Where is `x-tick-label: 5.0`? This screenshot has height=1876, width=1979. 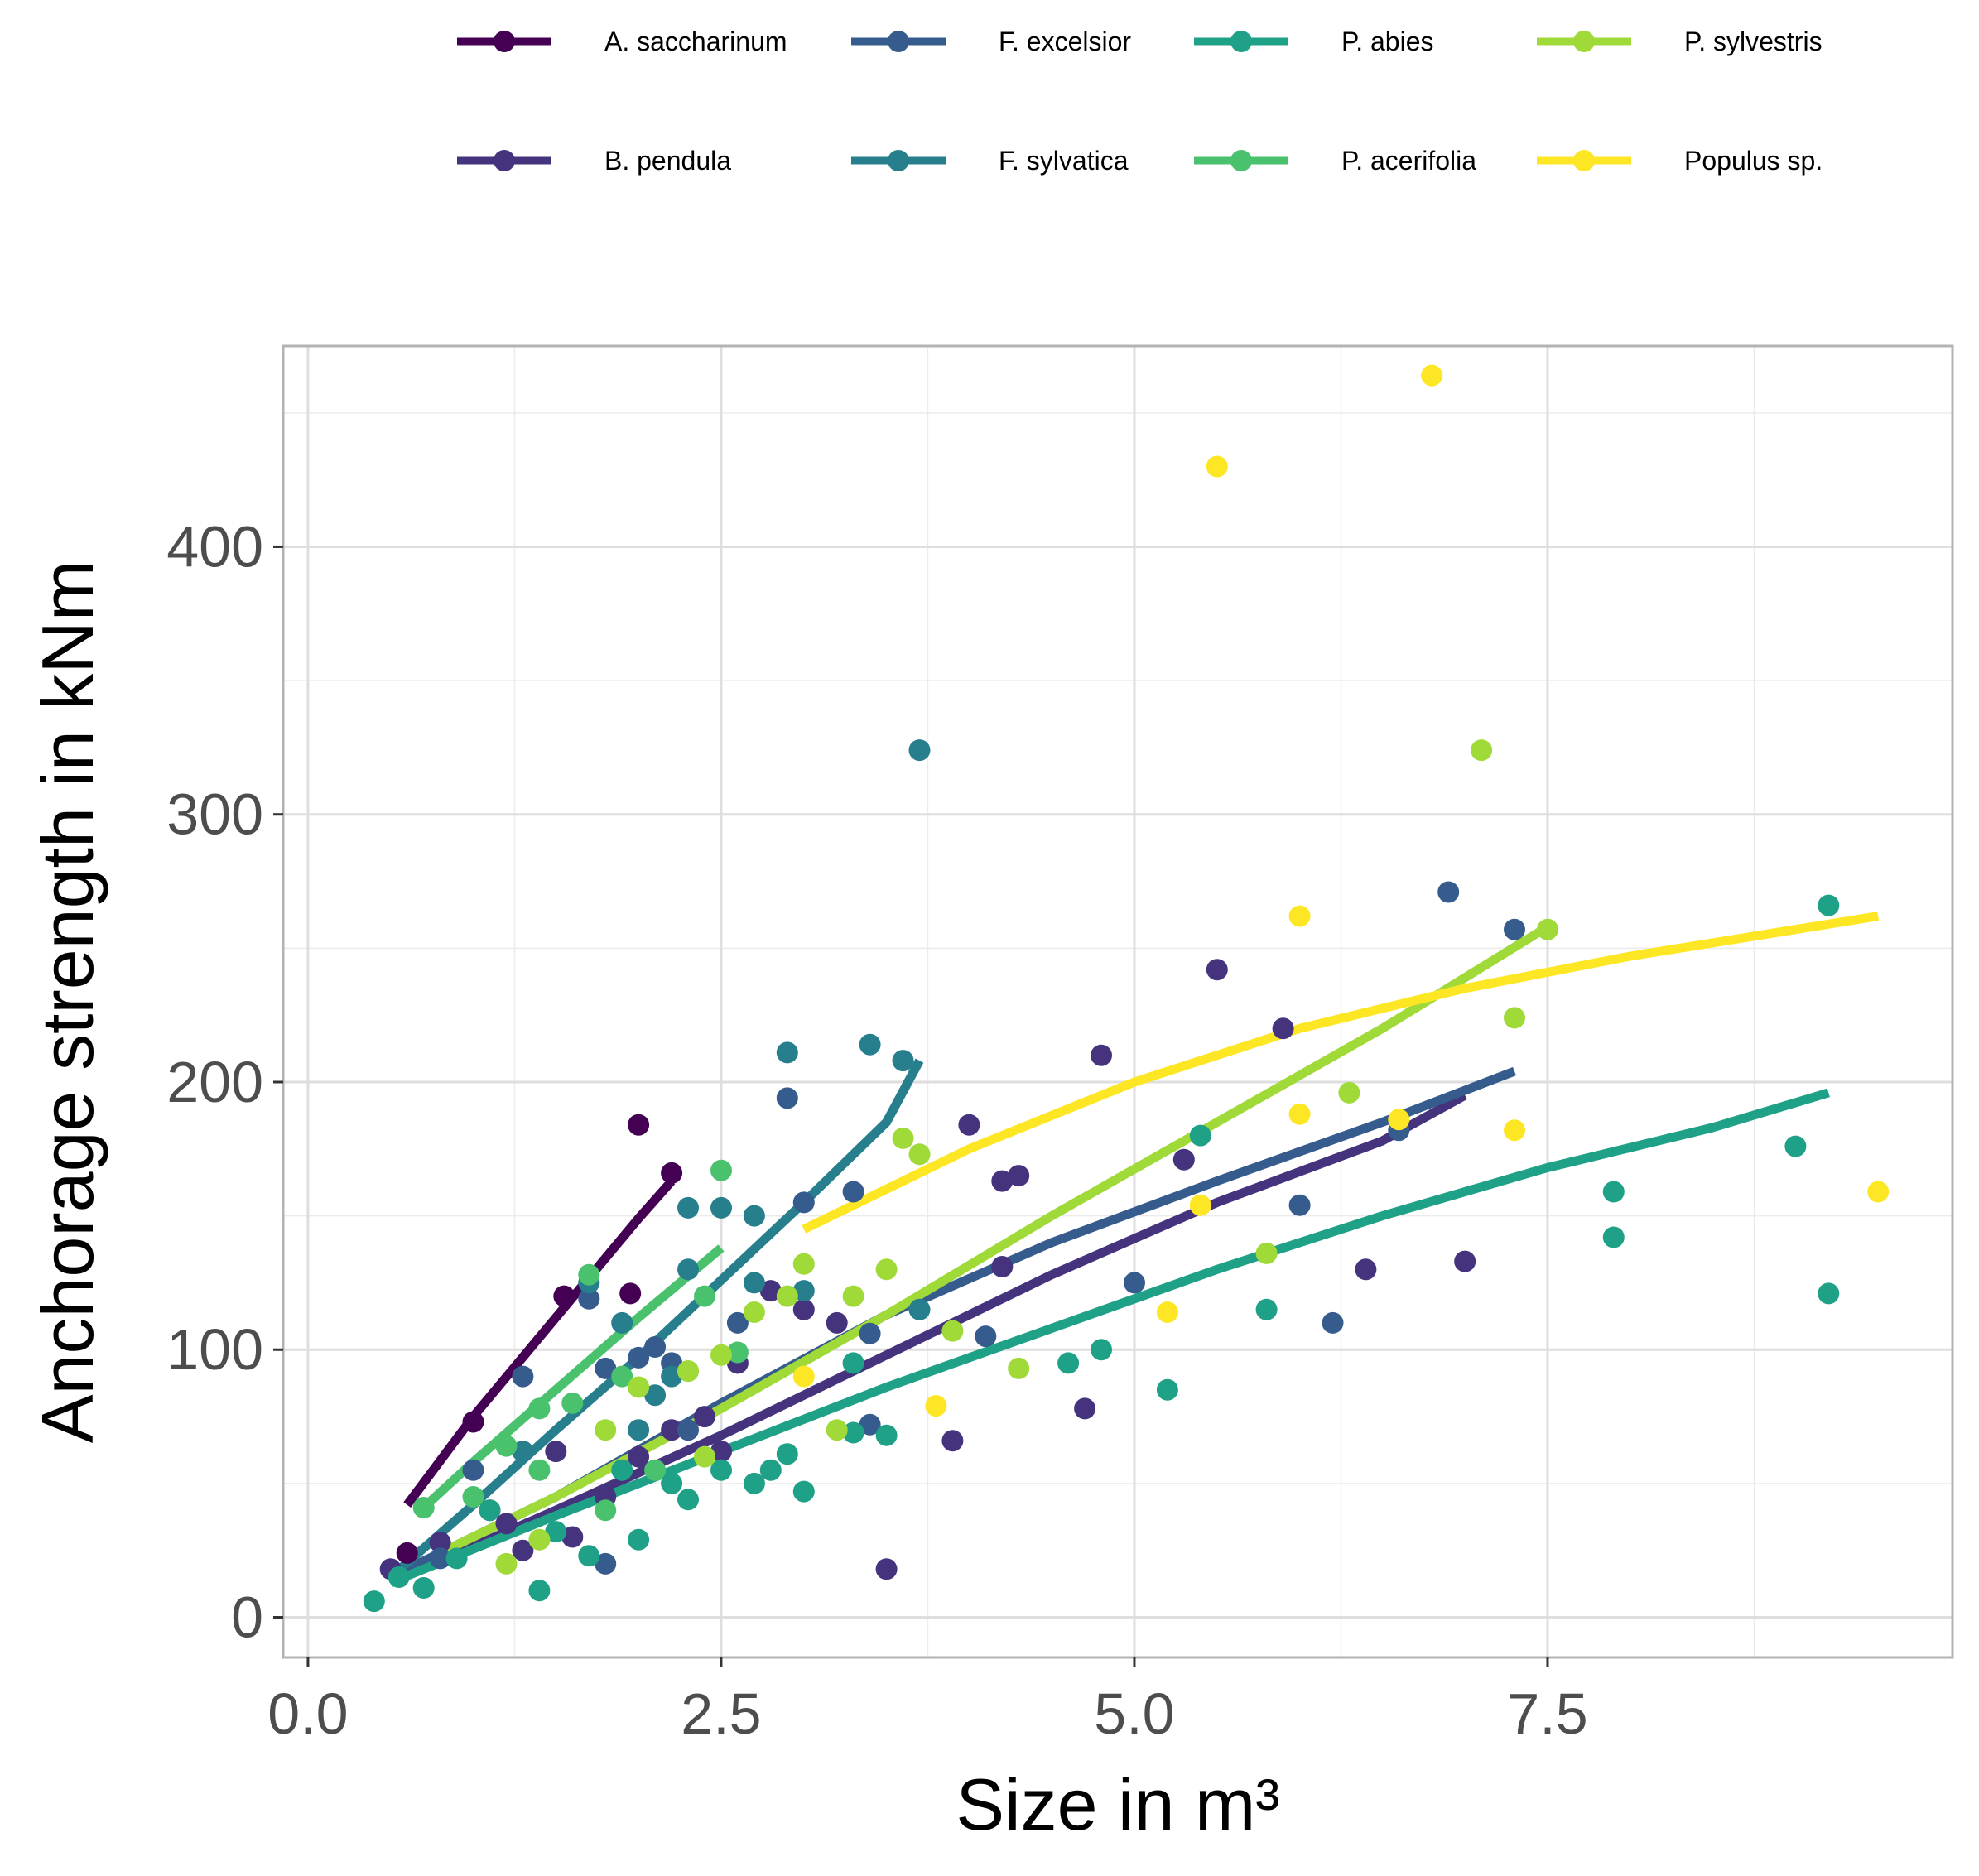 x-tick-label: 5.0 is located at coordinates (1134, 1714).